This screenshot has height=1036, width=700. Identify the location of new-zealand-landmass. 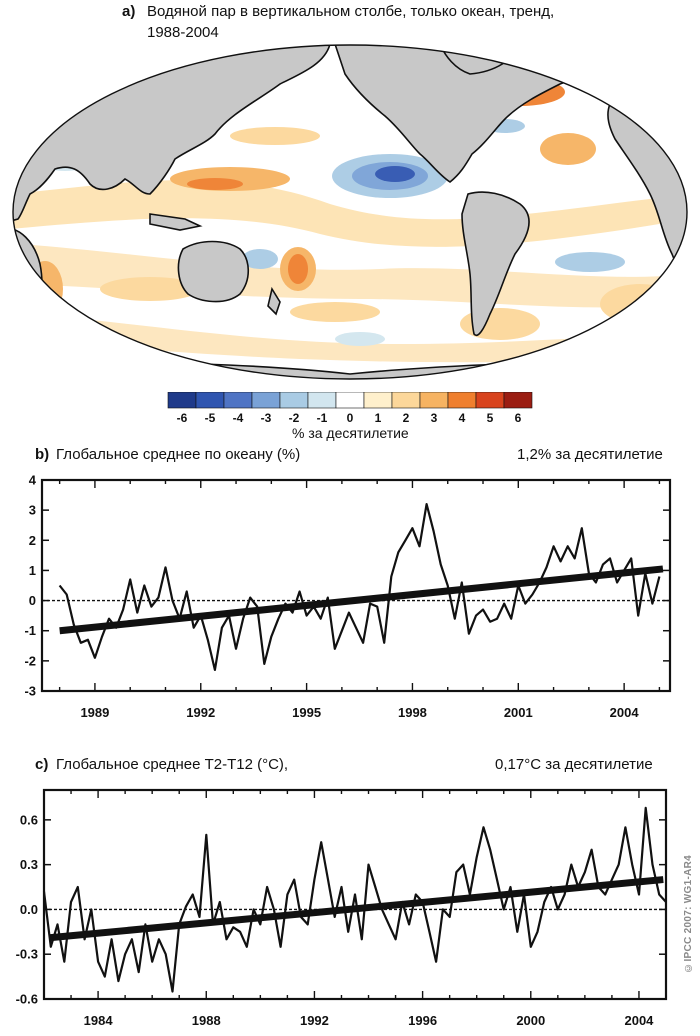
(274, 301).